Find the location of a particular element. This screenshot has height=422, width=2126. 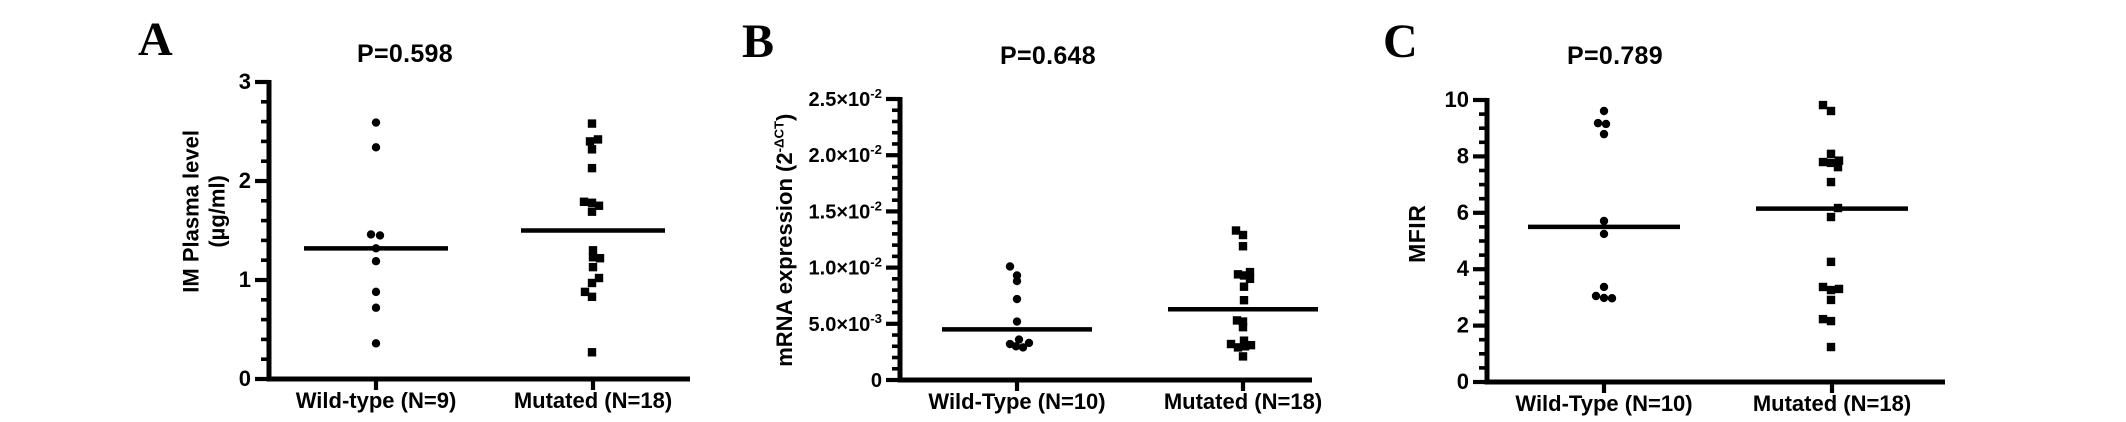

y-tick-label: 8 is located at coordinates (1463, 155).